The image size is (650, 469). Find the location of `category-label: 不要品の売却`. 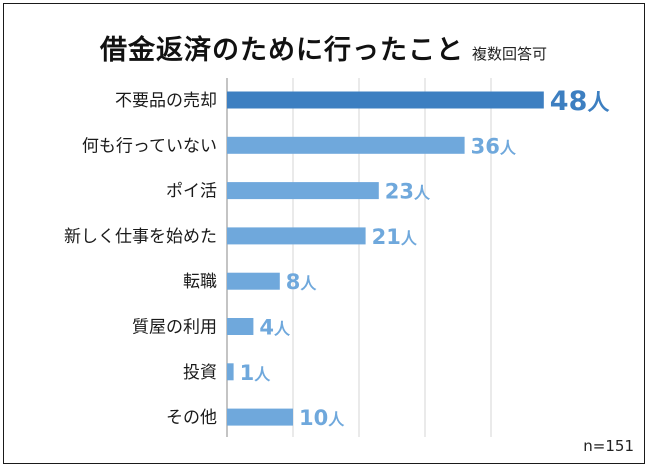

category-label: 不要品の売却 is located at coordinates (166, 101).